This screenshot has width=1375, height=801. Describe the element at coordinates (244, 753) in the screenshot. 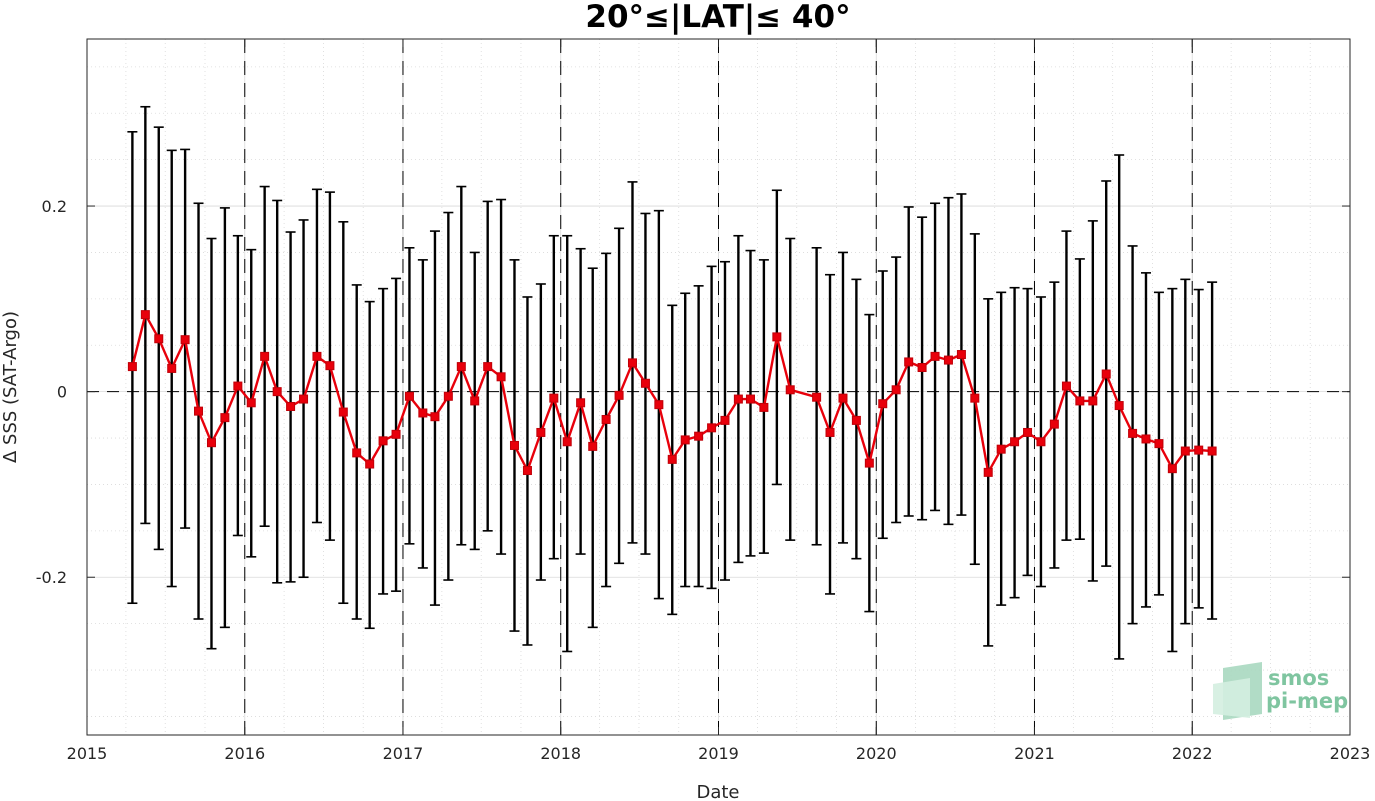

I see `x-tick-label: 2016` at that location.